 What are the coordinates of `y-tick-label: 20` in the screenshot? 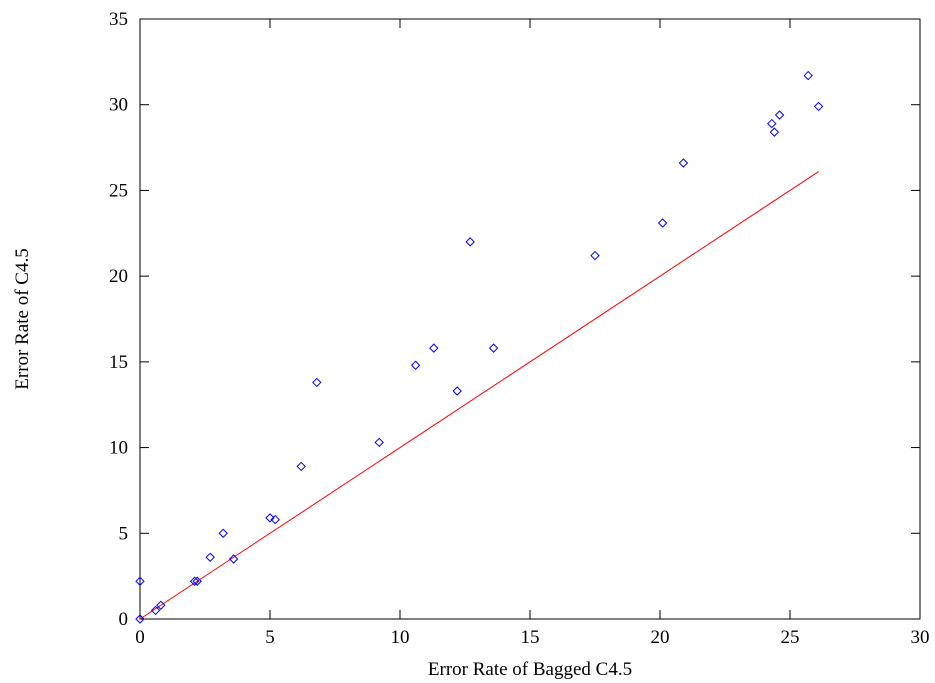 It's located at (118, 276).